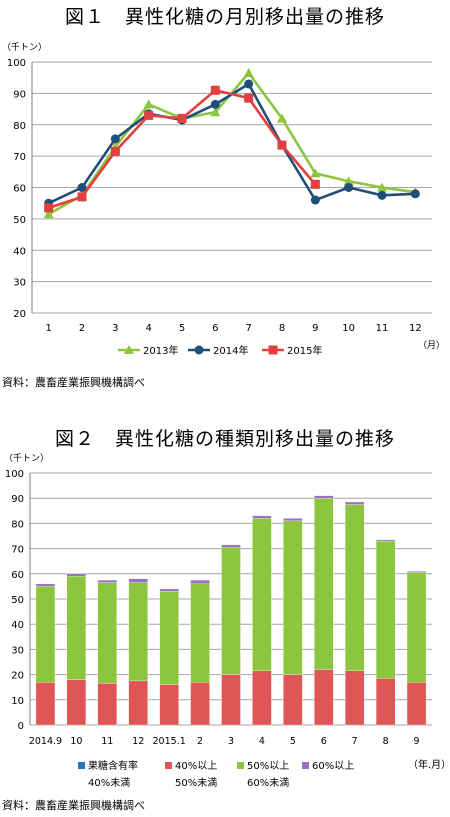 Image resolution: width=450 pixels, height=817 pixels. I want to click on chart1-y-tick-label: 30, so click(19, 283).